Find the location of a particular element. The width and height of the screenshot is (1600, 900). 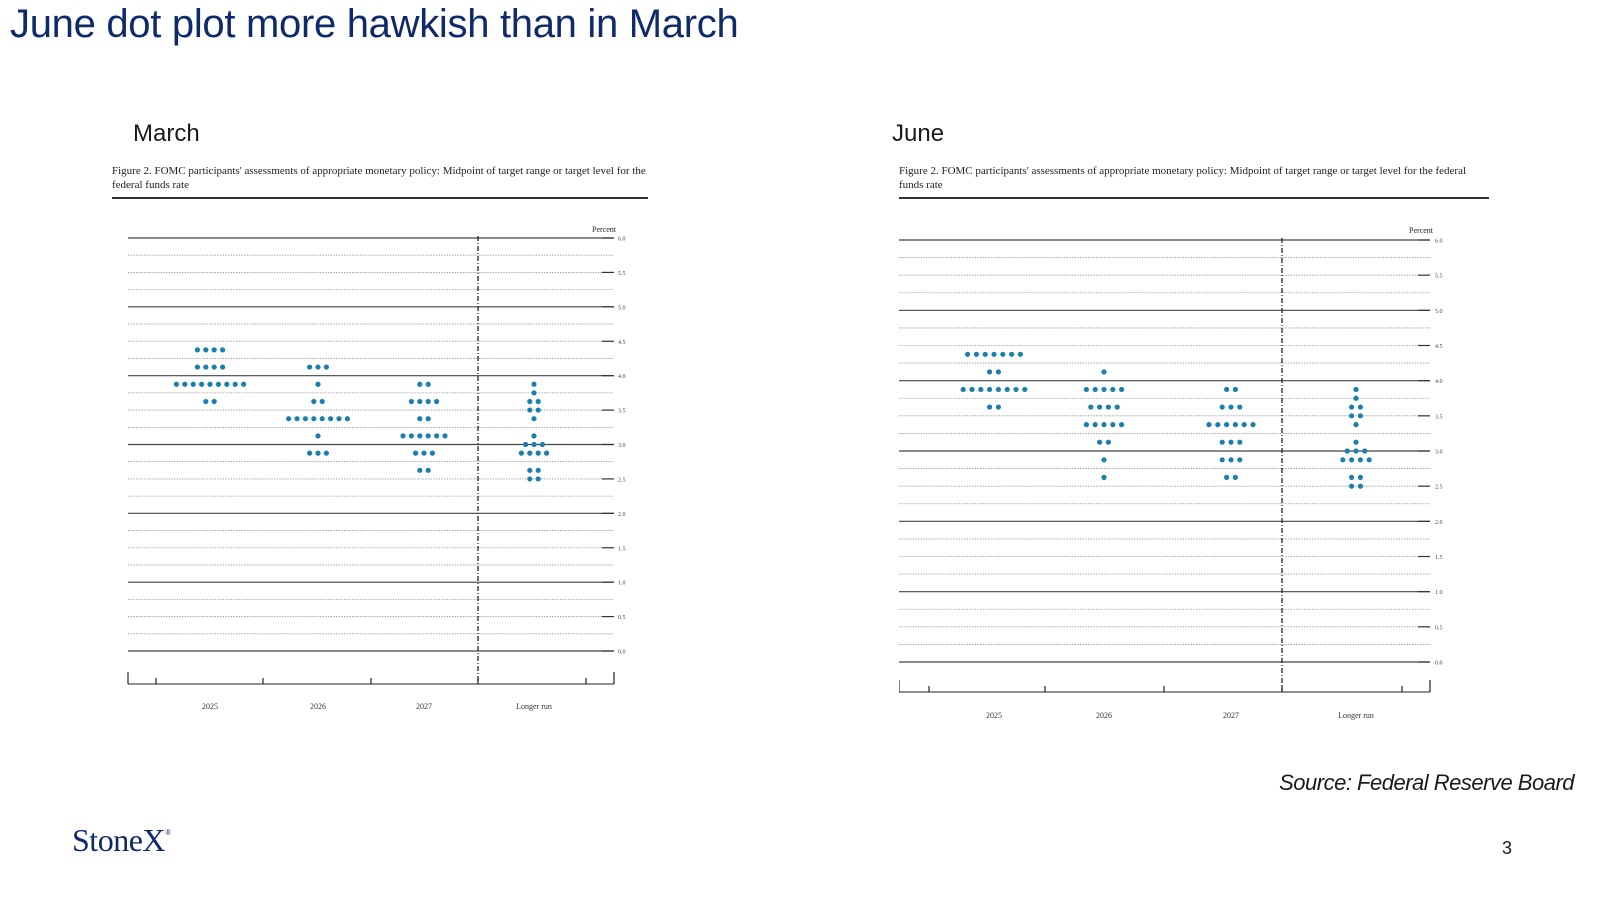

x-tick-label: 2026 is located at coordinates (318, 706).